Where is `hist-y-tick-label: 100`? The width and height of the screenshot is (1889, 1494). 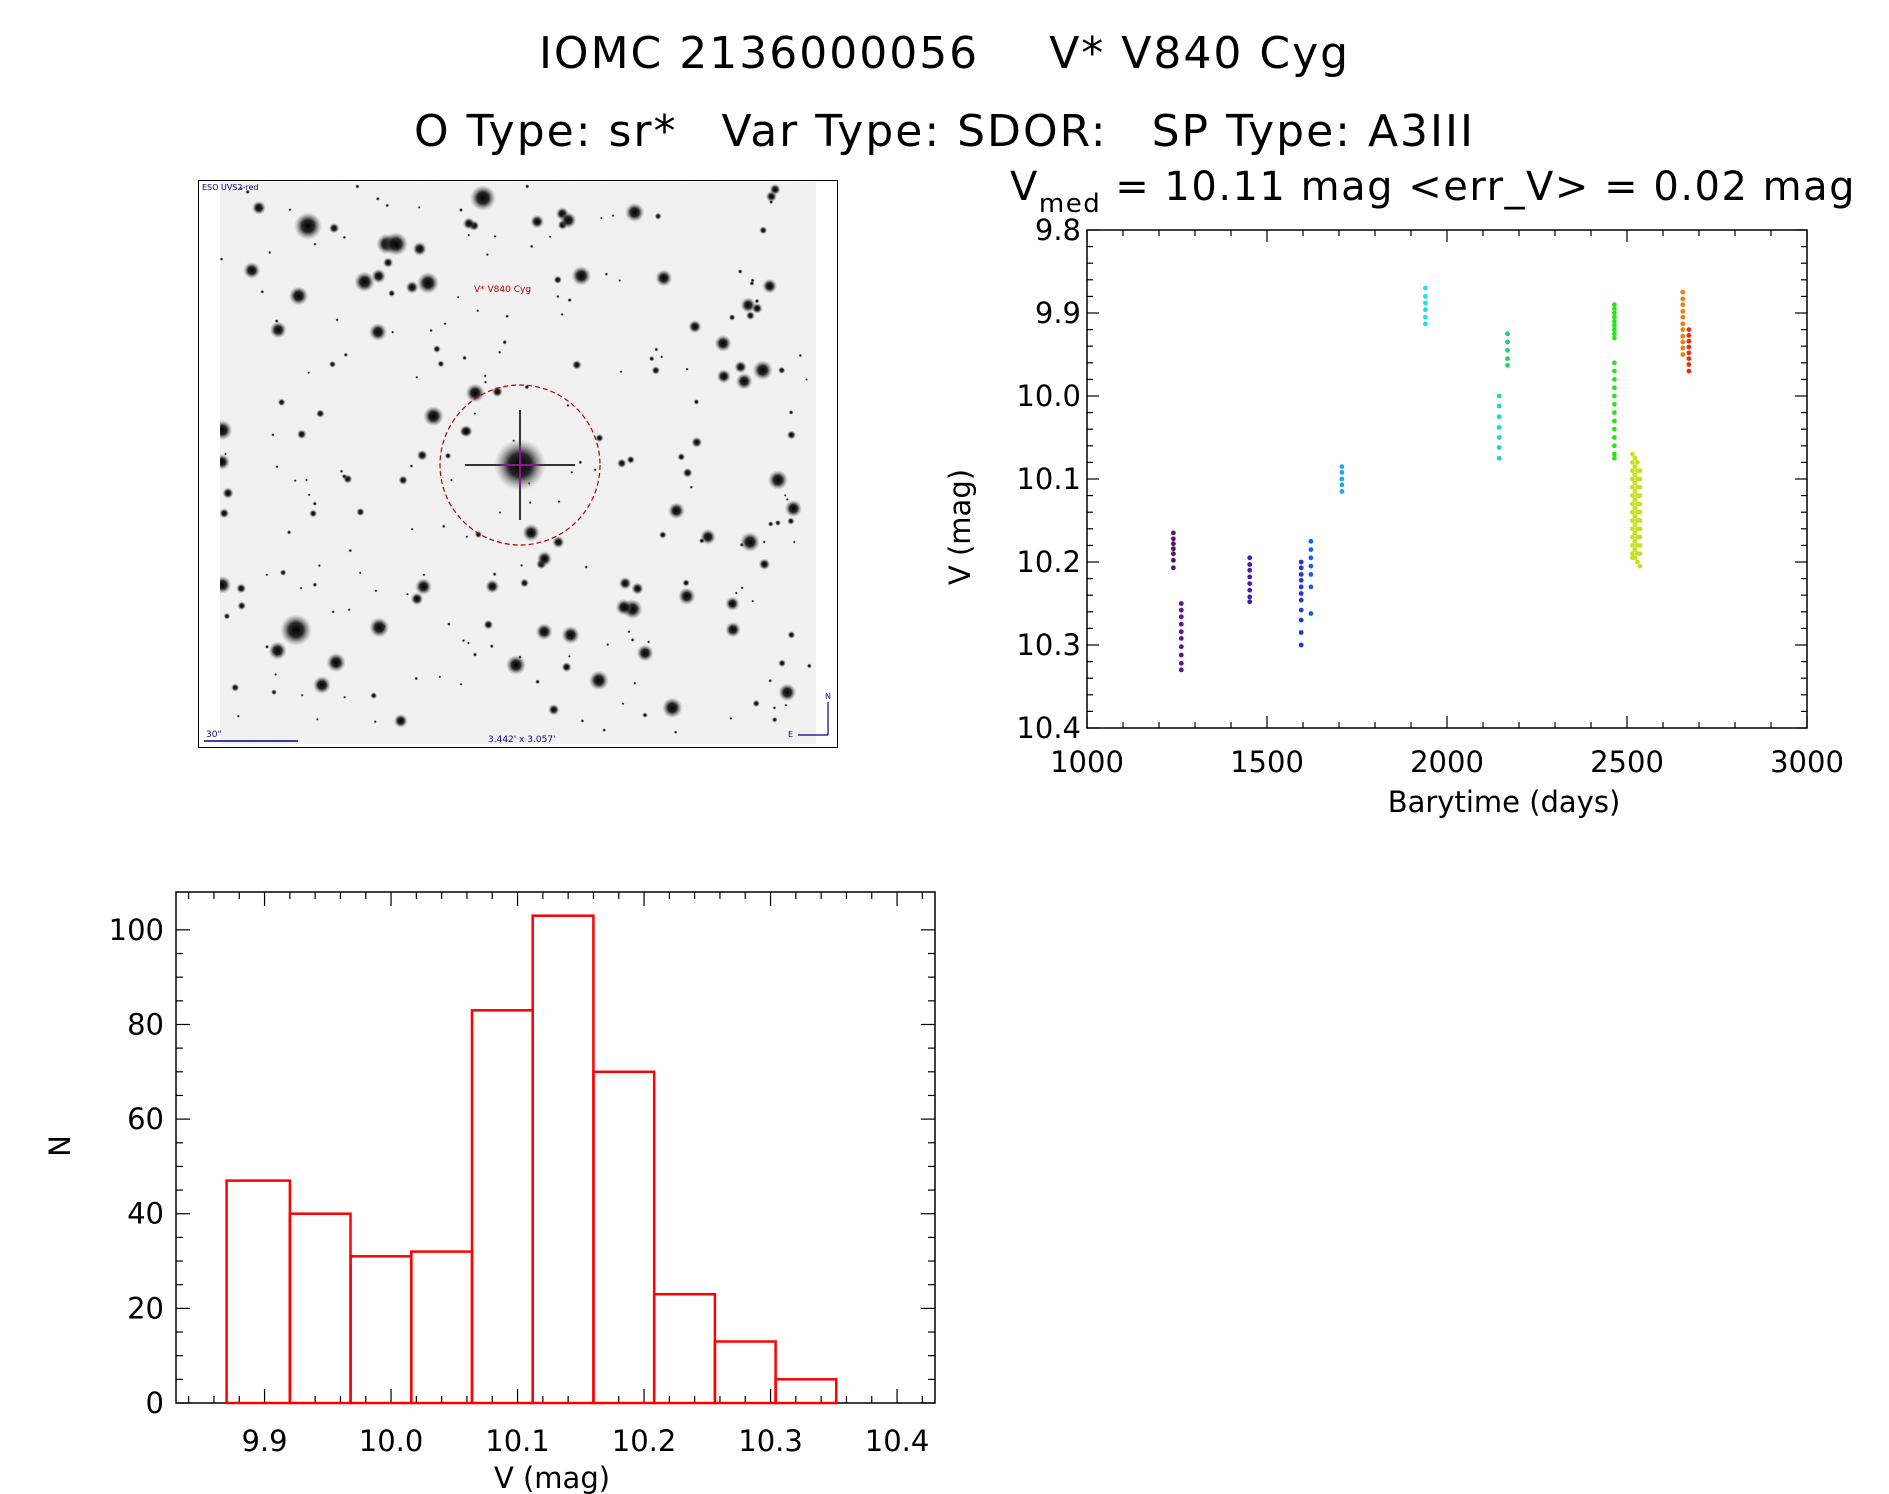
hist-y-tick-label: 100 is located at coordinates (136, 930).